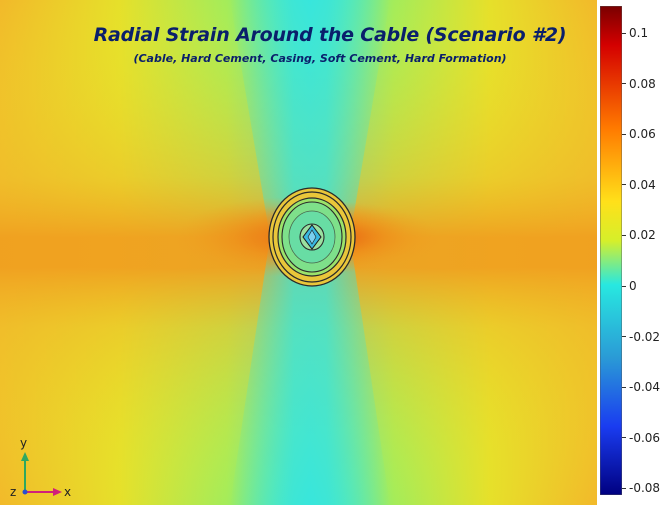 The width and height of the screenshot is (665, 505). Describe the element at coordinates (639, 33) in the screenshot. I see `colorbar-tick-label: 0.1` at that location.